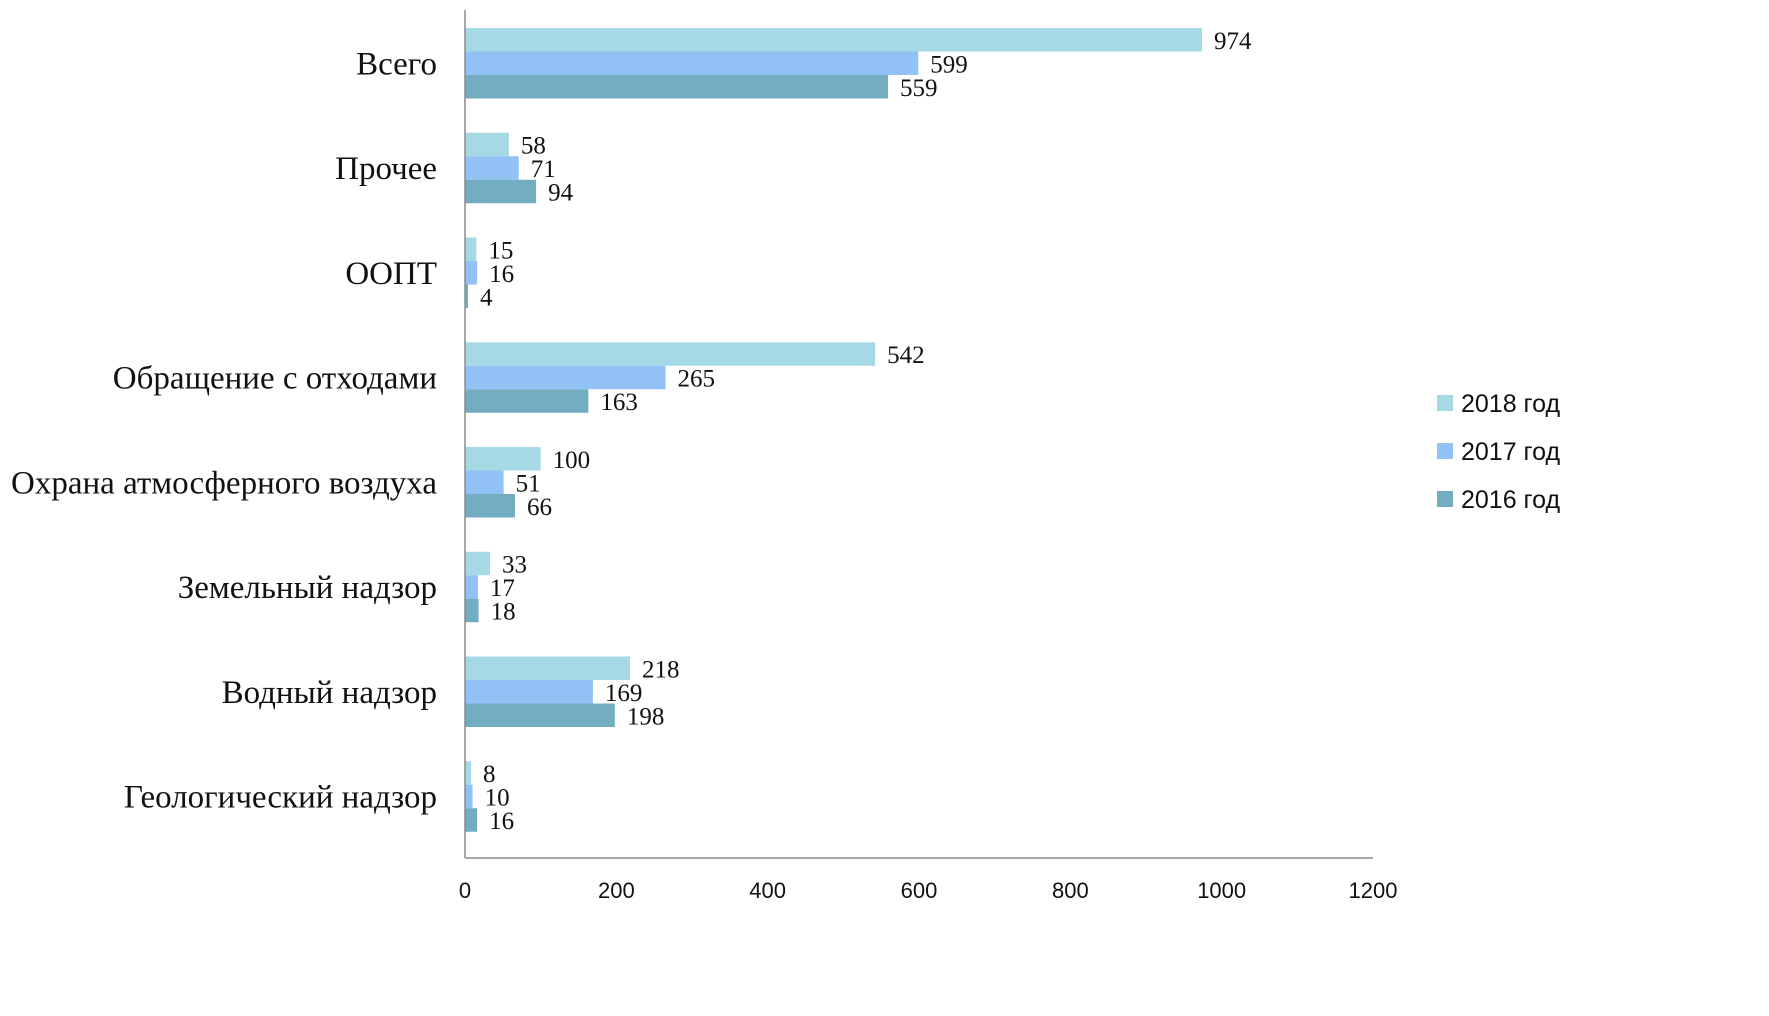  Describe the element at coordinates (224, 483) in the screenshot. I see `category-label: Охрана атмосферного воздуха` at that location.